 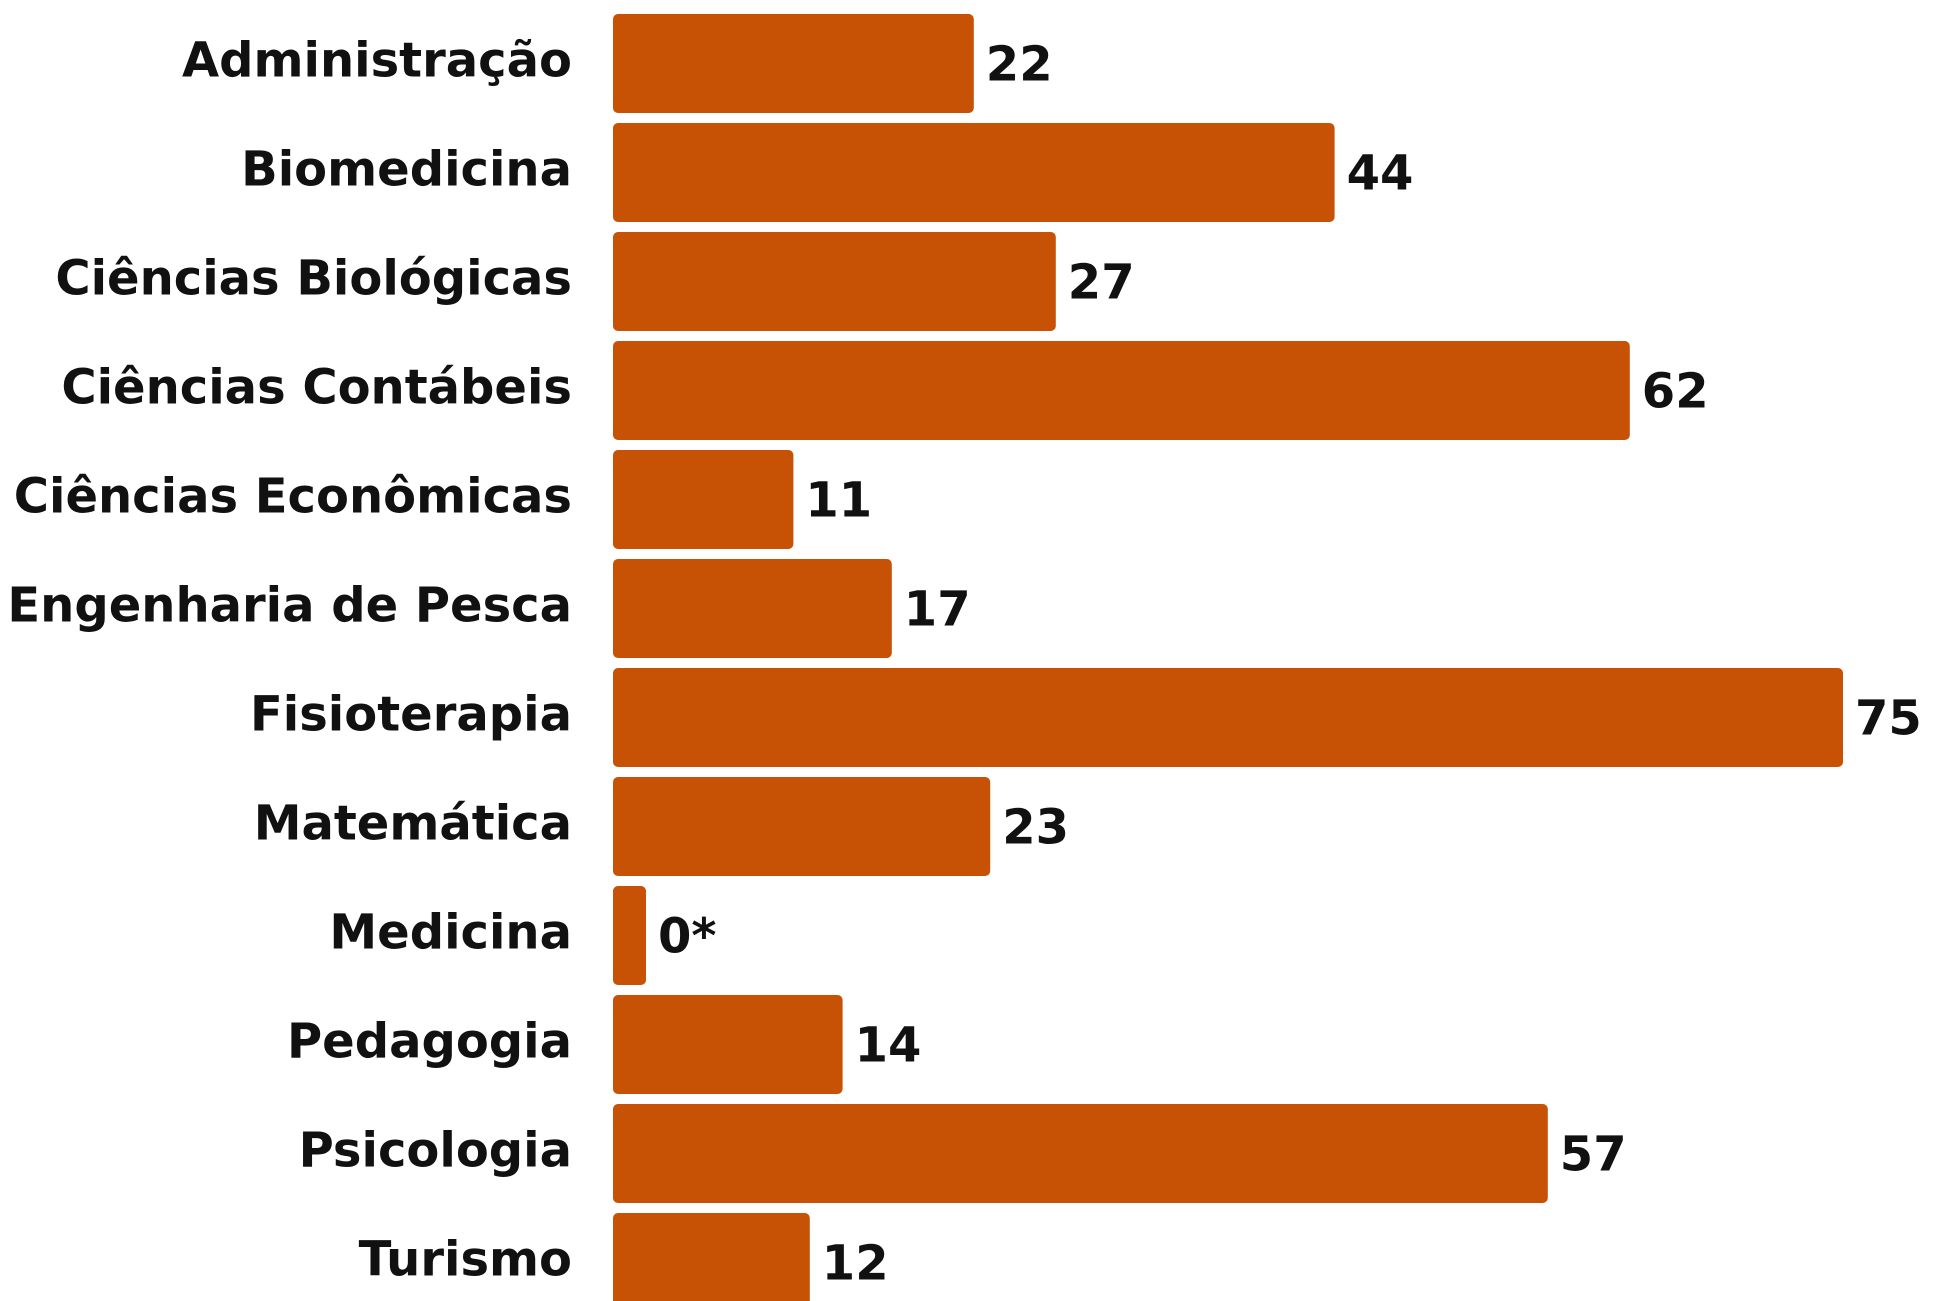 What do you see at coordinates (1593, 1155) in the screenshot?
I see `value-label: 57` at bounding box center [1593, 1155].